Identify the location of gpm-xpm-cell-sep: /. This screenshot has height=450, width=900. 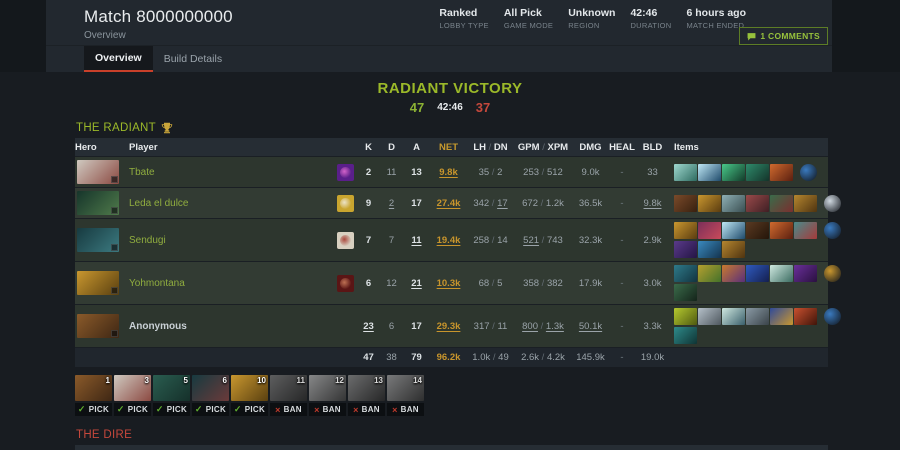
(541, 326).